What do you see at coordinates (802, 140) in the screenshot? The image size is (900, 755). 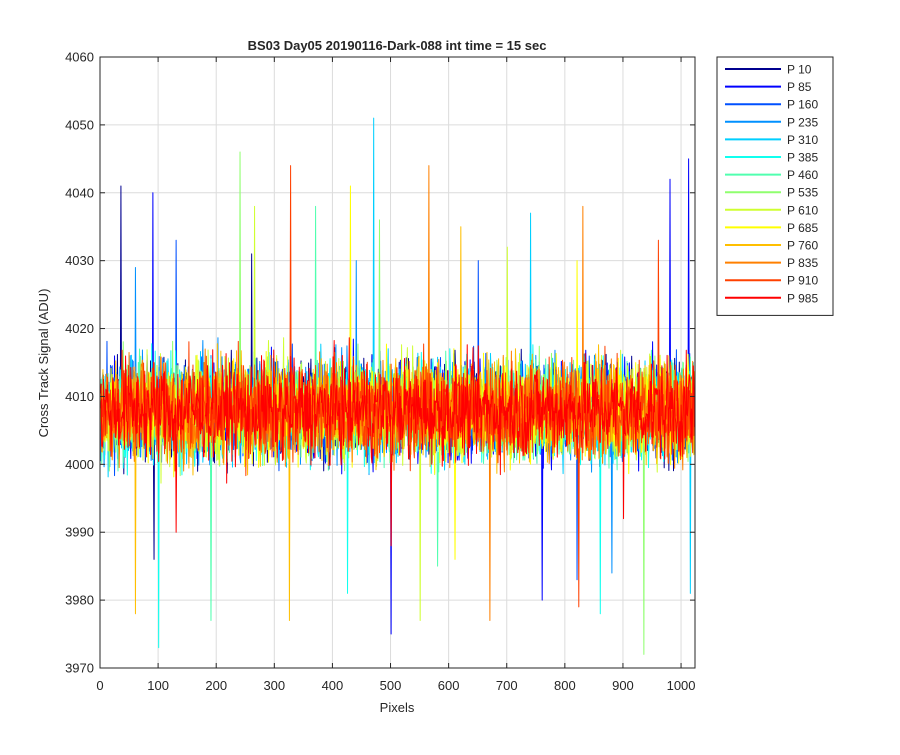 I see `legend-label: P 310` at bounding box center [802, 140].